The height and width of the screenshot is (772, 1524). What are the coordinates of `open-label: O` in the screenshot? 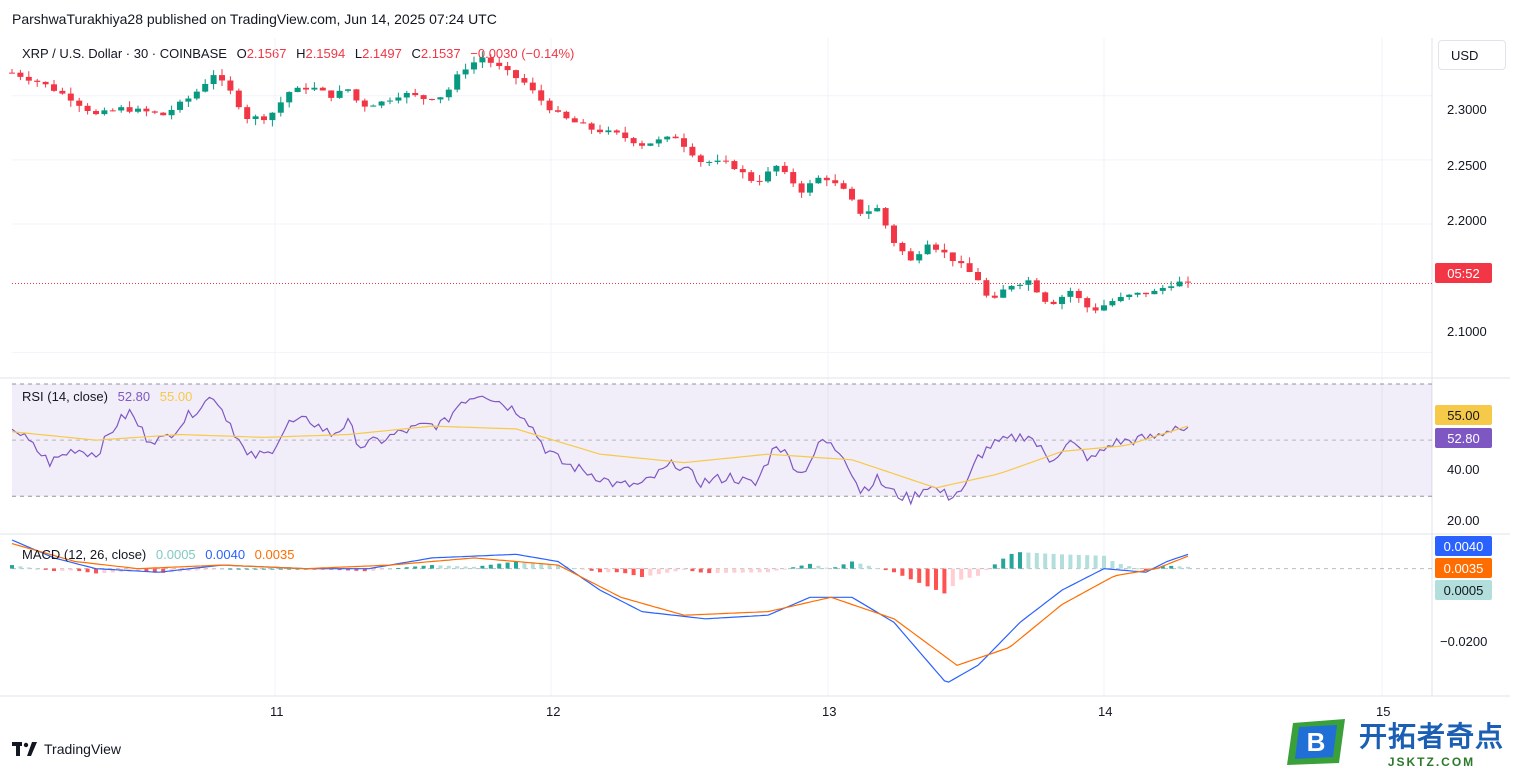 It's located at (241, 53).